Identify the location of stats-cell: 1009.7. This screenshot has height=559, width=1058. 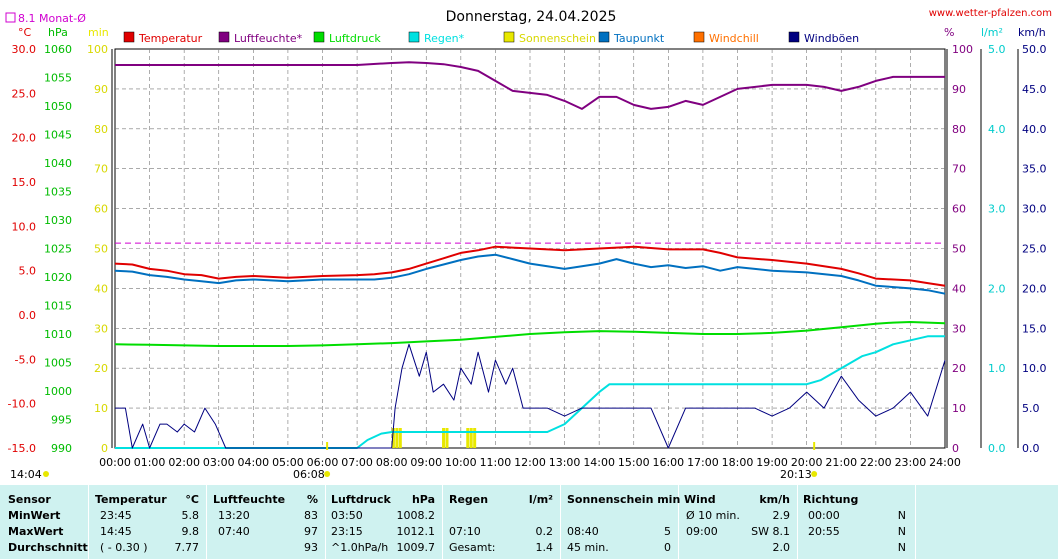
(416, 547).